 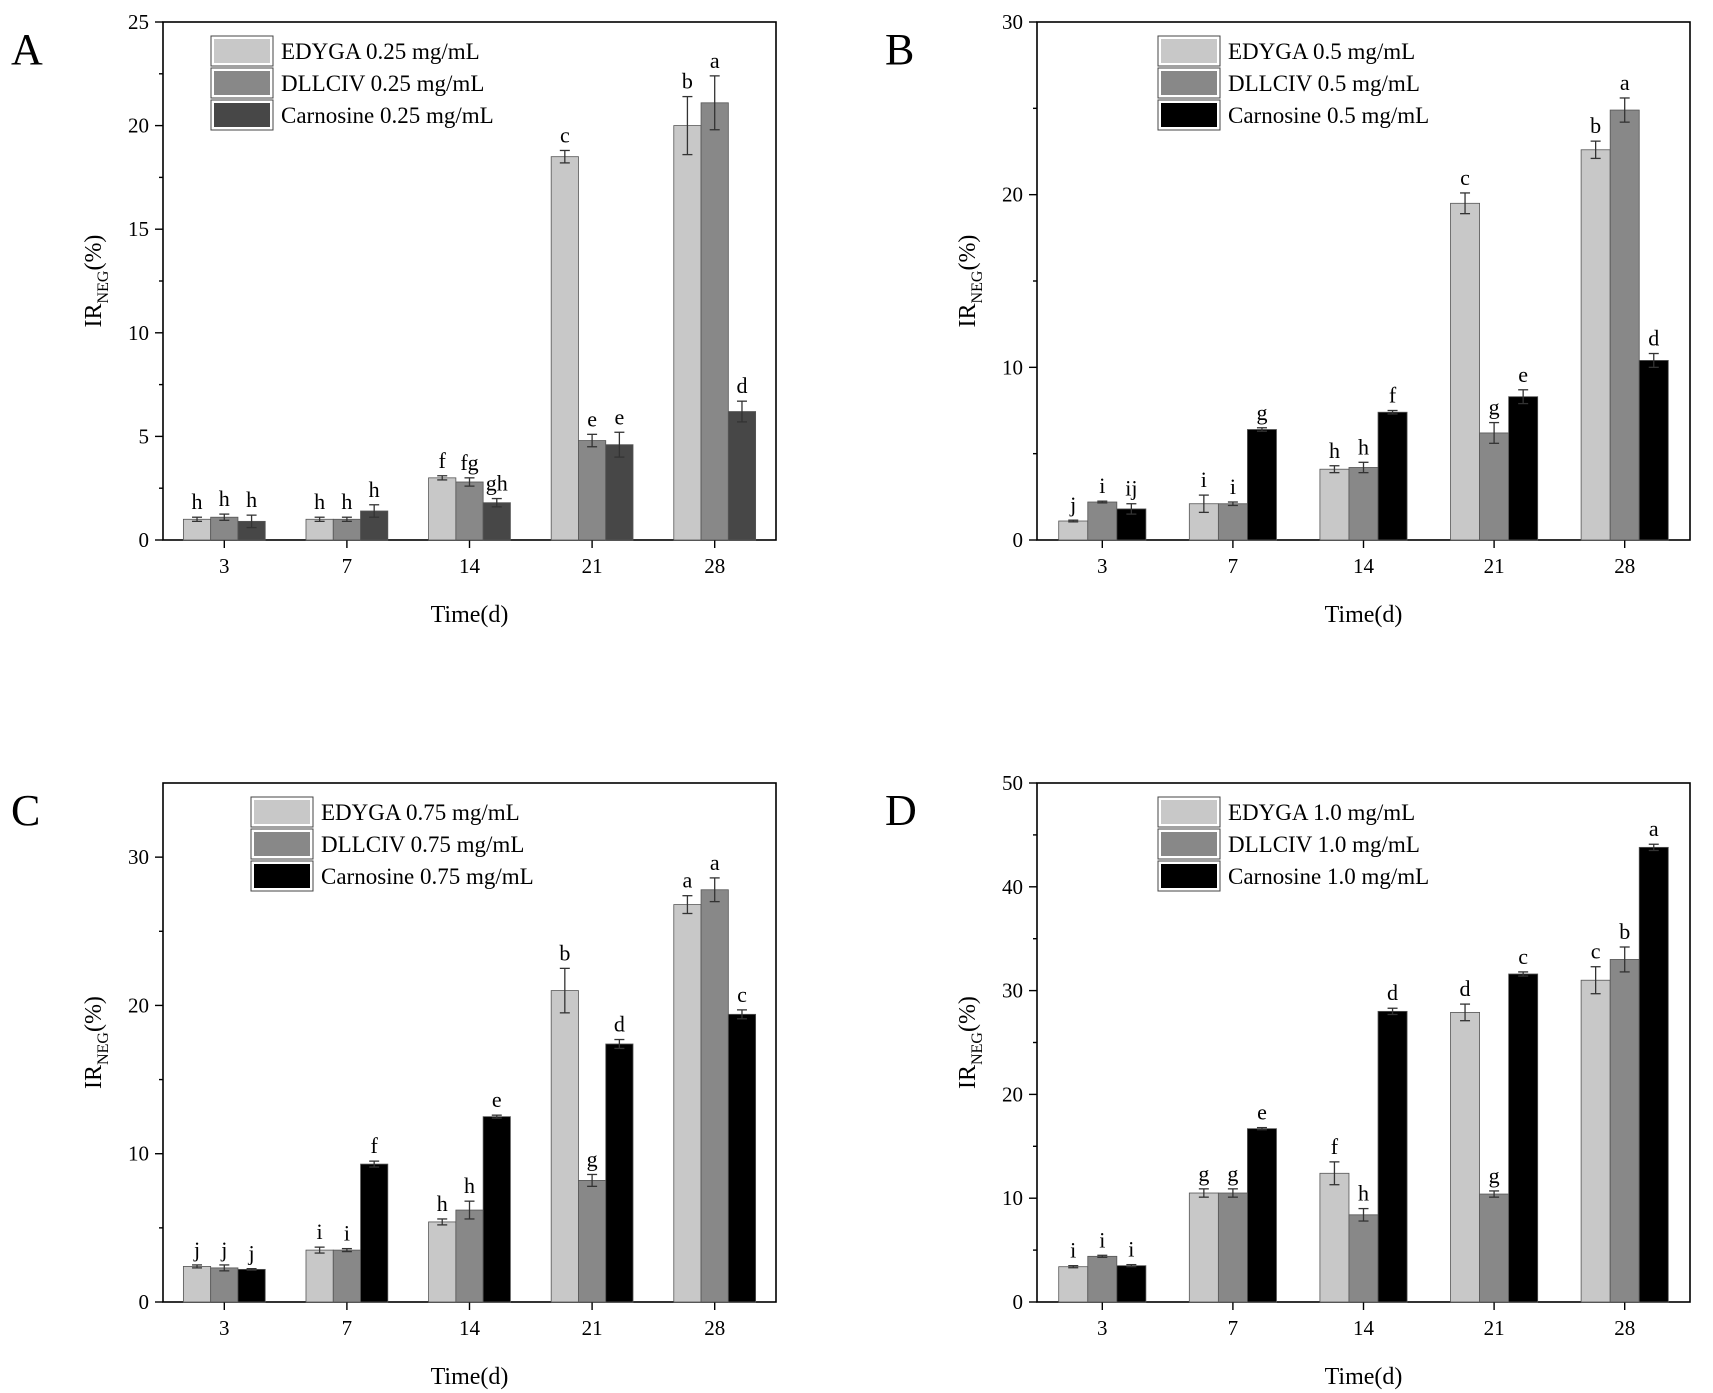 I want to click on panel-label: C, so click(x=25, y=810).